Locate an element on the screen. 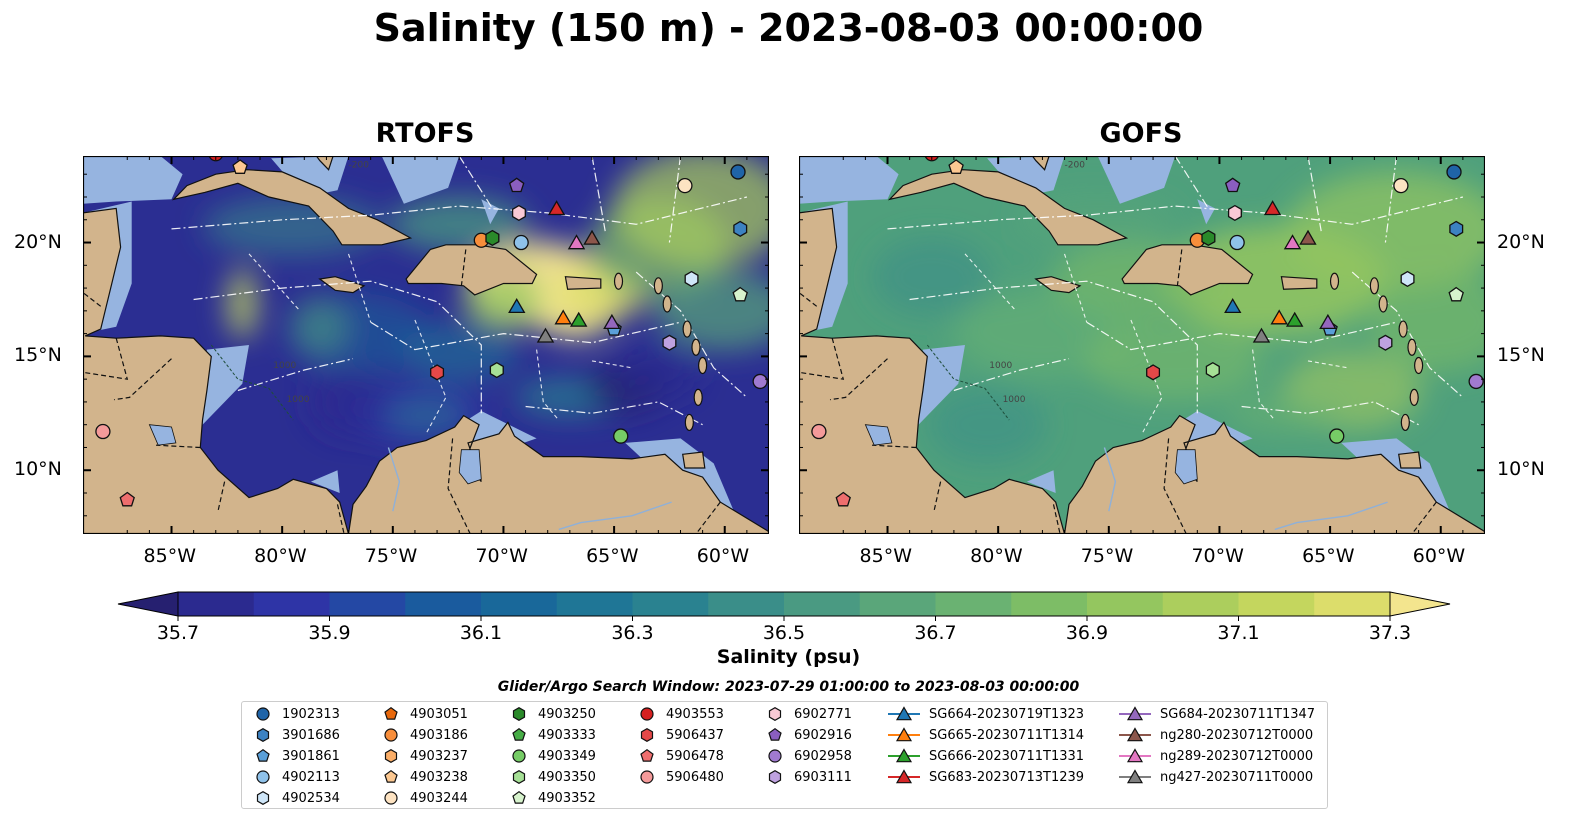  legend-entry: 4903250 is located at coordinates (552, 714).